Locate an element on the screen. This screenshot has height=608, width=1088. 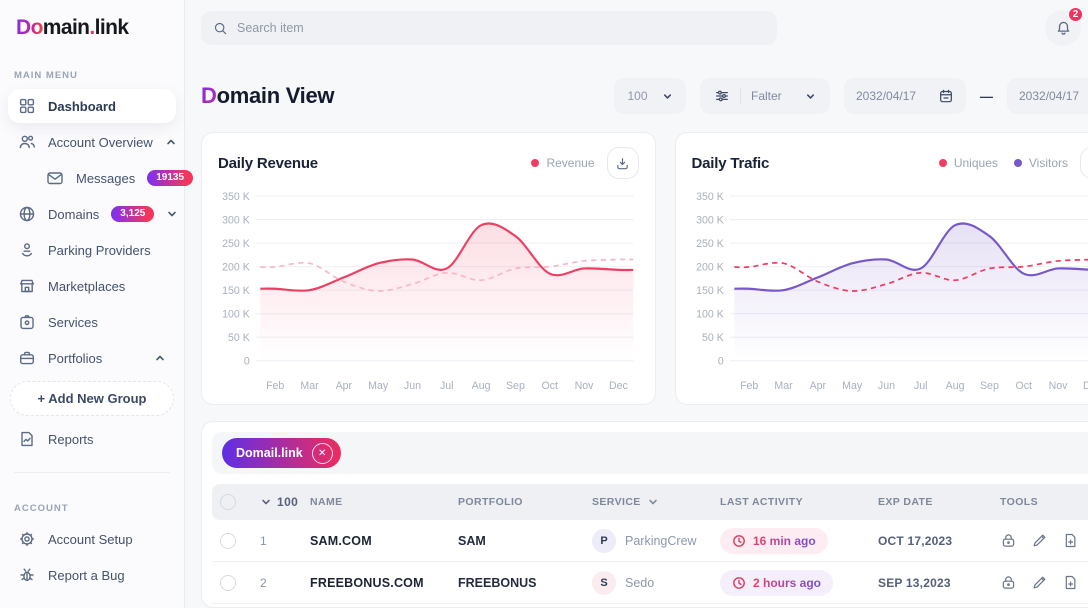
last-activity-cell: 2 hours ago is located at coordinates (799, 582).